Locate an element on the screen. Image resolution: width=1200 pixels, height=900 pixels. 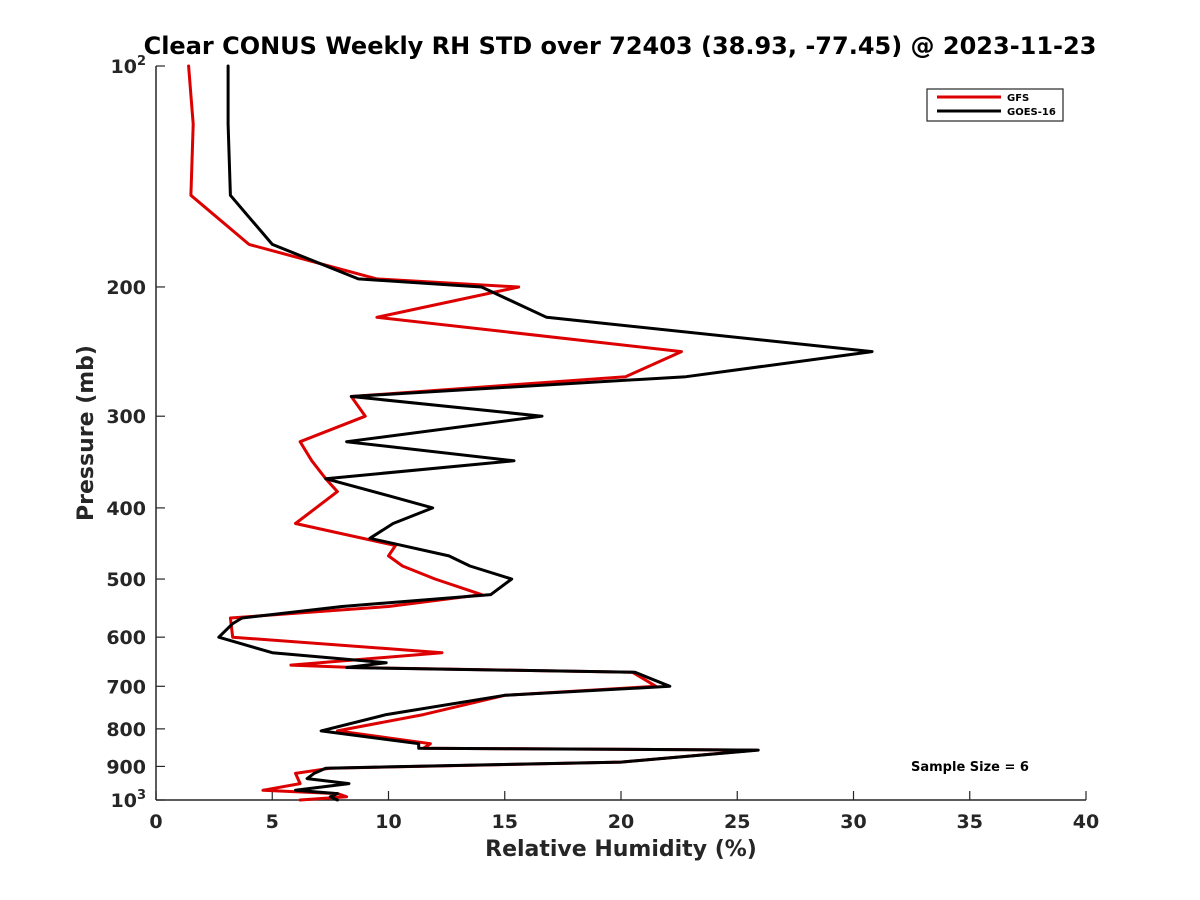
x-tick-label: 25 is located at coordinates (737, 822).